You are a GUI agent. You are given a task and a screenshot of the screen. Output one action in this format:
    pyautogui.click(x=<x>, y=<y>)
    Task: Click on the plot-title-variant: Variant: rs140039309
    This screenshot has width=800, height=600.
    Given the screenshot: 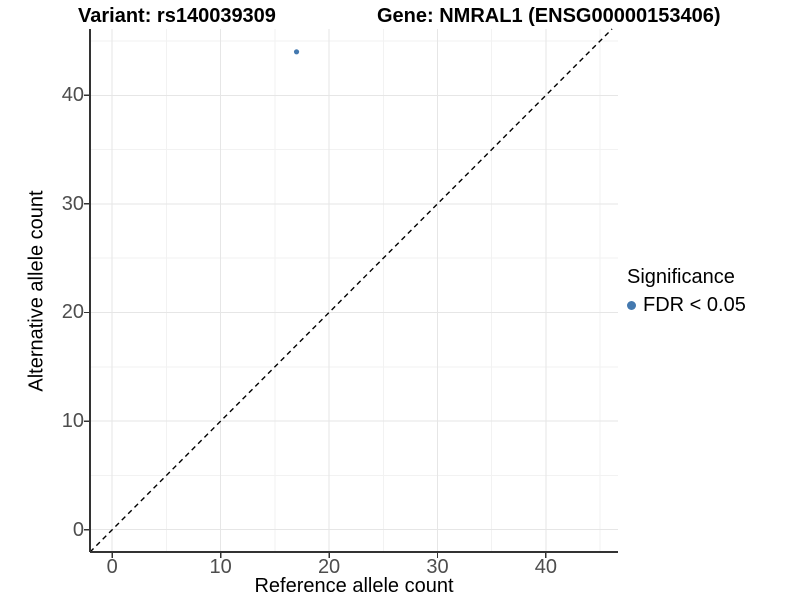 What is the action you would take?
    pyautogui.click(x=177, y=16)
    